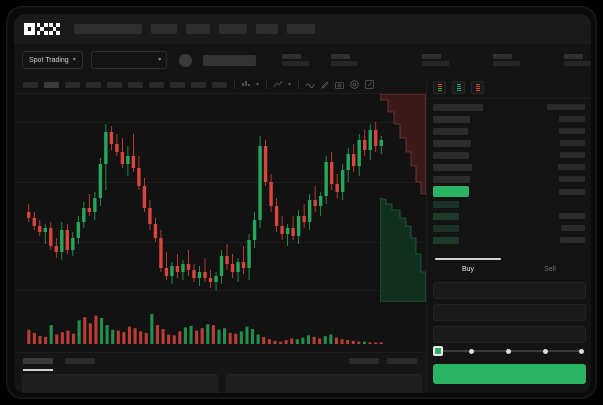 This screenshot has width=603, height=405. Describe the element at coordinates (509, 374) in the screenshot. I see `place-buy-order-button` at that location.